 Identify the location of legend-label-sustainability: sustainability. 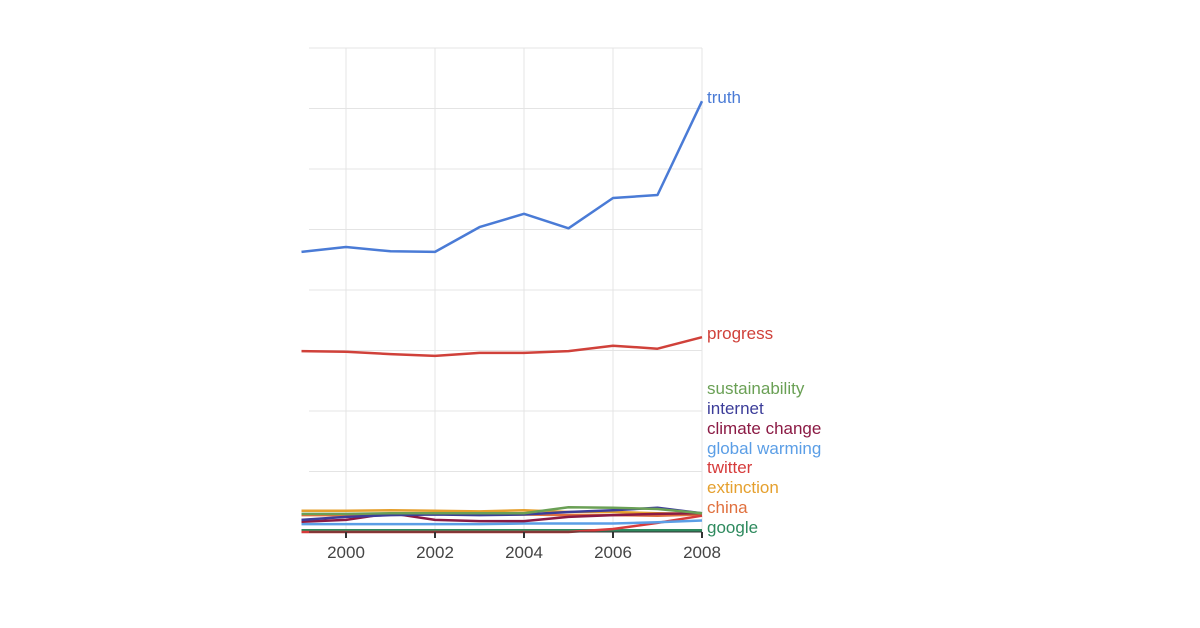
(756, 388).